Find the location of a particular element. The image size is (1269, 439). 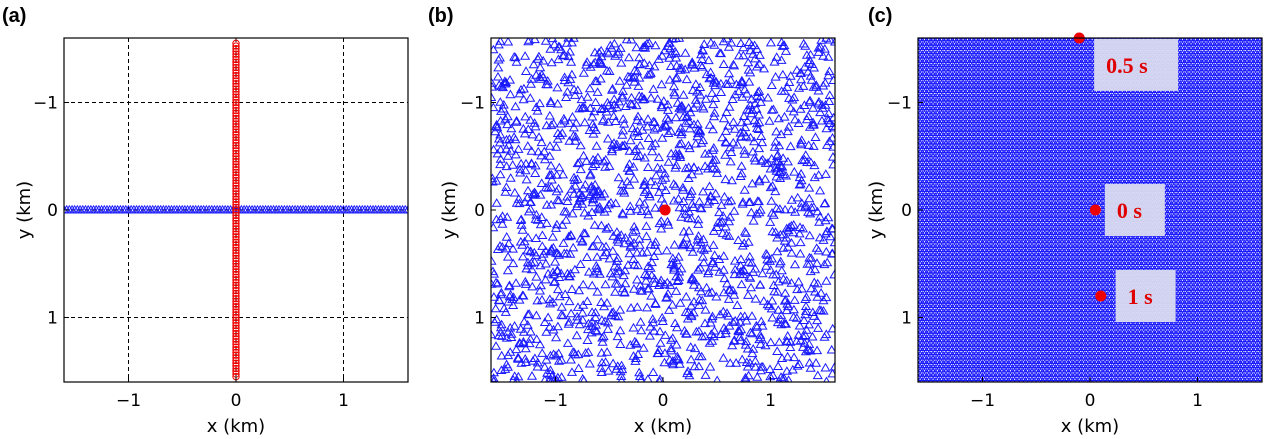

y-tick-label: −1 is located at coordinates (45, 104).